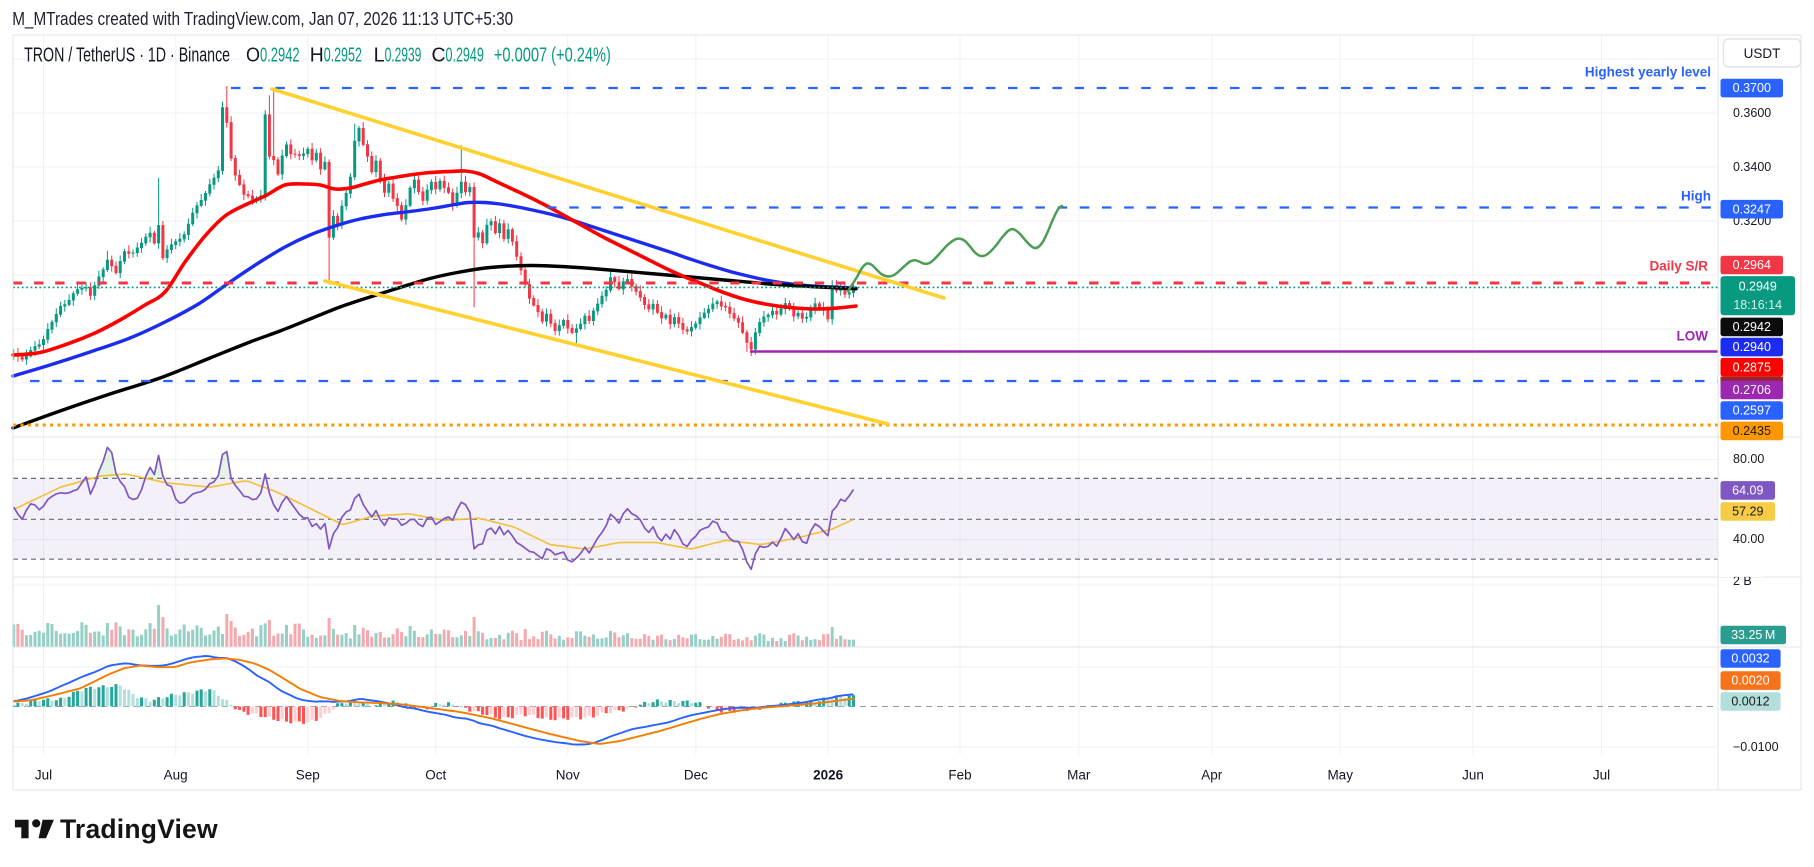 The height and width of the screenshot is (867, 1814). I want to click on svg-text: +0.0007 (+0.24%), so click(552, 56).